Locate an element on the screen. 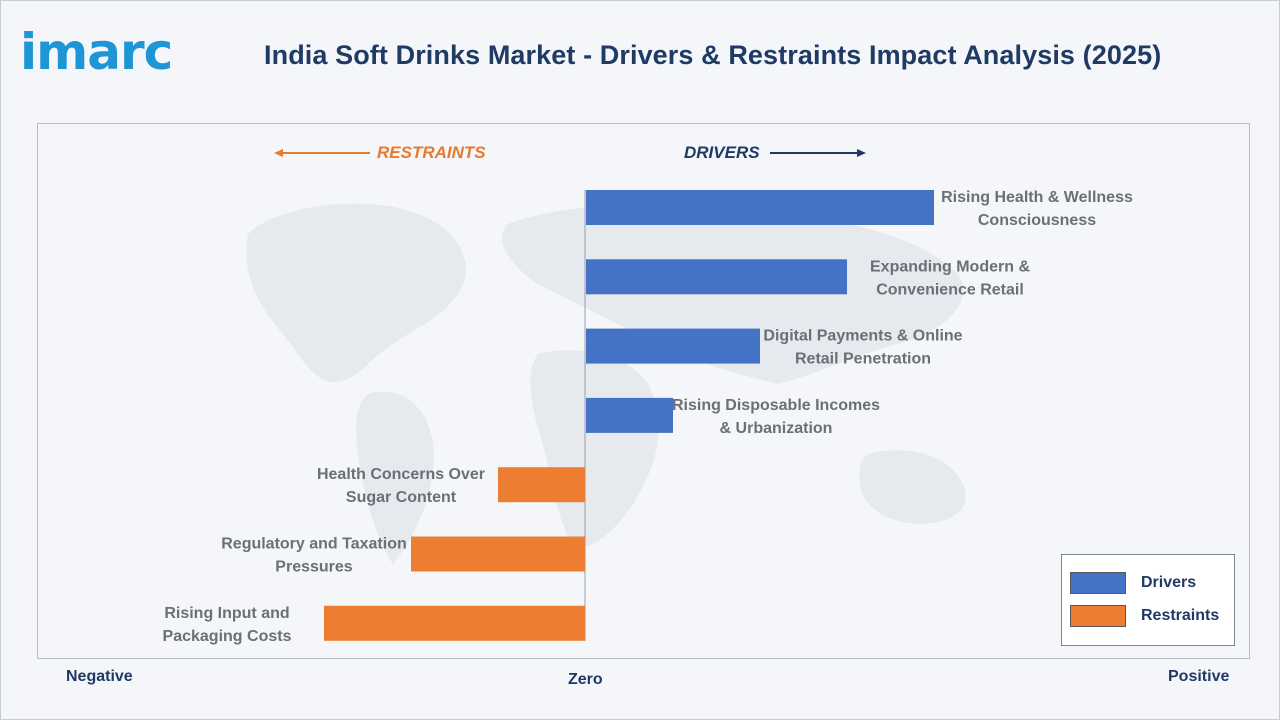 The image size is (1280, 720). legend-label-restraints: Restraints is located at coordinates (1180, 615).